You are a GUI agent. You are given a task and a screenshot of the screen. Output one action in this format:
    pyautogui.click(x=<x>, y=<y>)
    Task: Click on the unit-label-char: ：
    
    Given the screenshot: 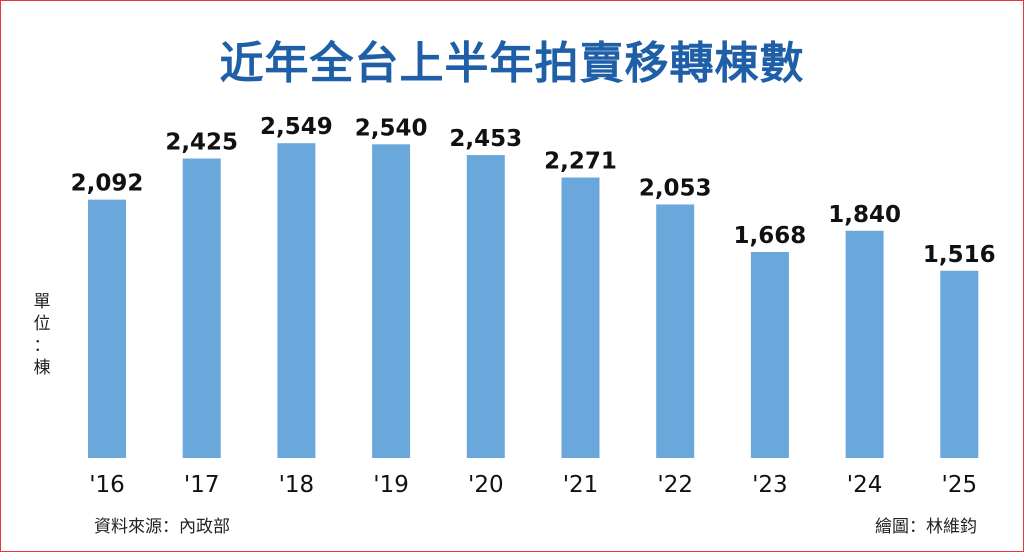 What is the action you would take?
    pyautogui.click(x=42, y=346)
    